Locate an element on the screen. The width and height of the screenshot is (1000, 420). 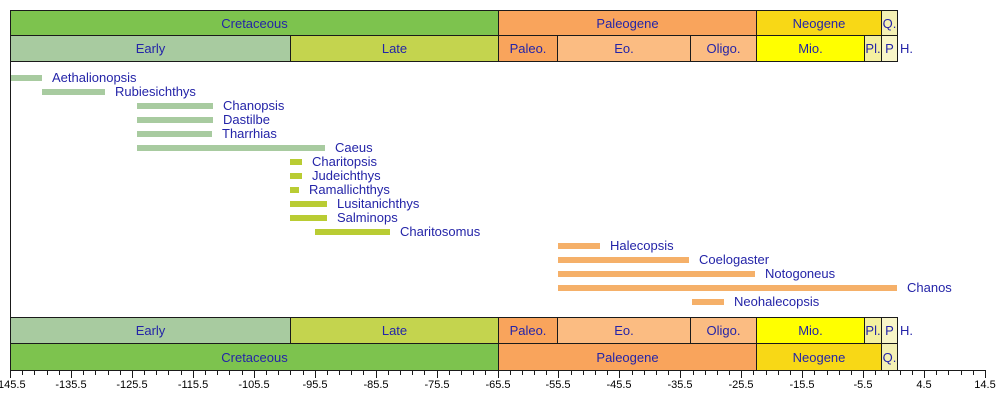
bottom-period-cell-paleogene: Paleogene is located at coordinates (627, 357).